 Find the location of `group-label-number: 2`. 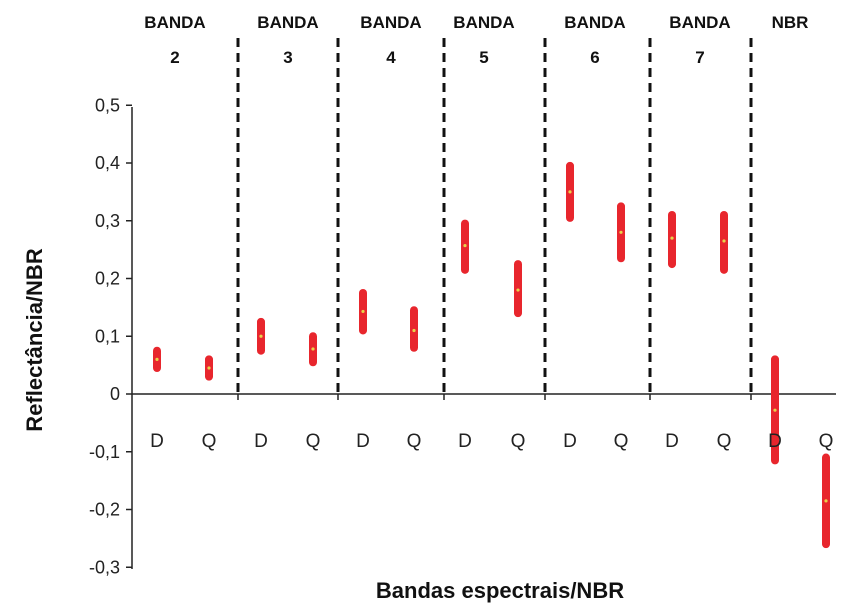

group-label-number: 2 is located at coordinates (174, 57).